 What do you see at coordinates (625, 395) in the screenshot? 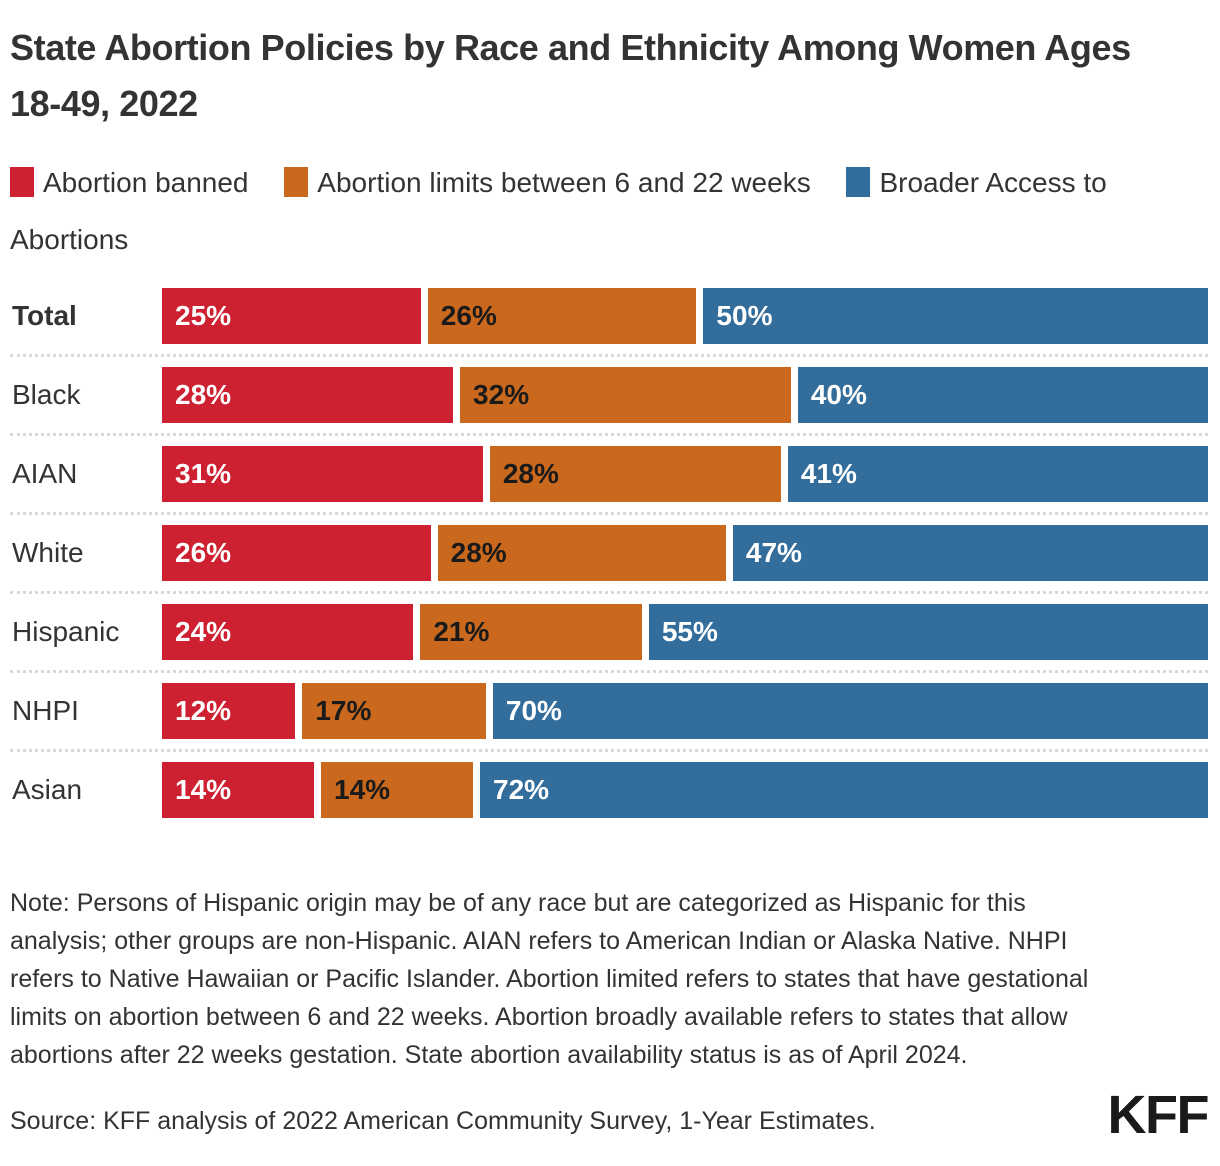
I see `bar-segment: 32%` at bounding box center [625, 395].